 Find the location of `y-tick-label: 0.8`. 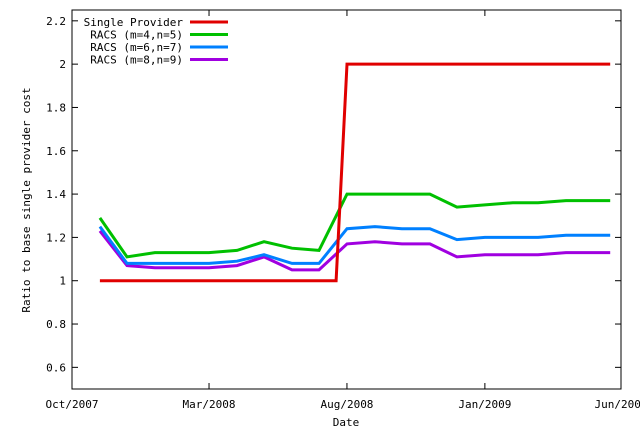

y-tick-label: 0.8 is located at coordinates (56, 324).